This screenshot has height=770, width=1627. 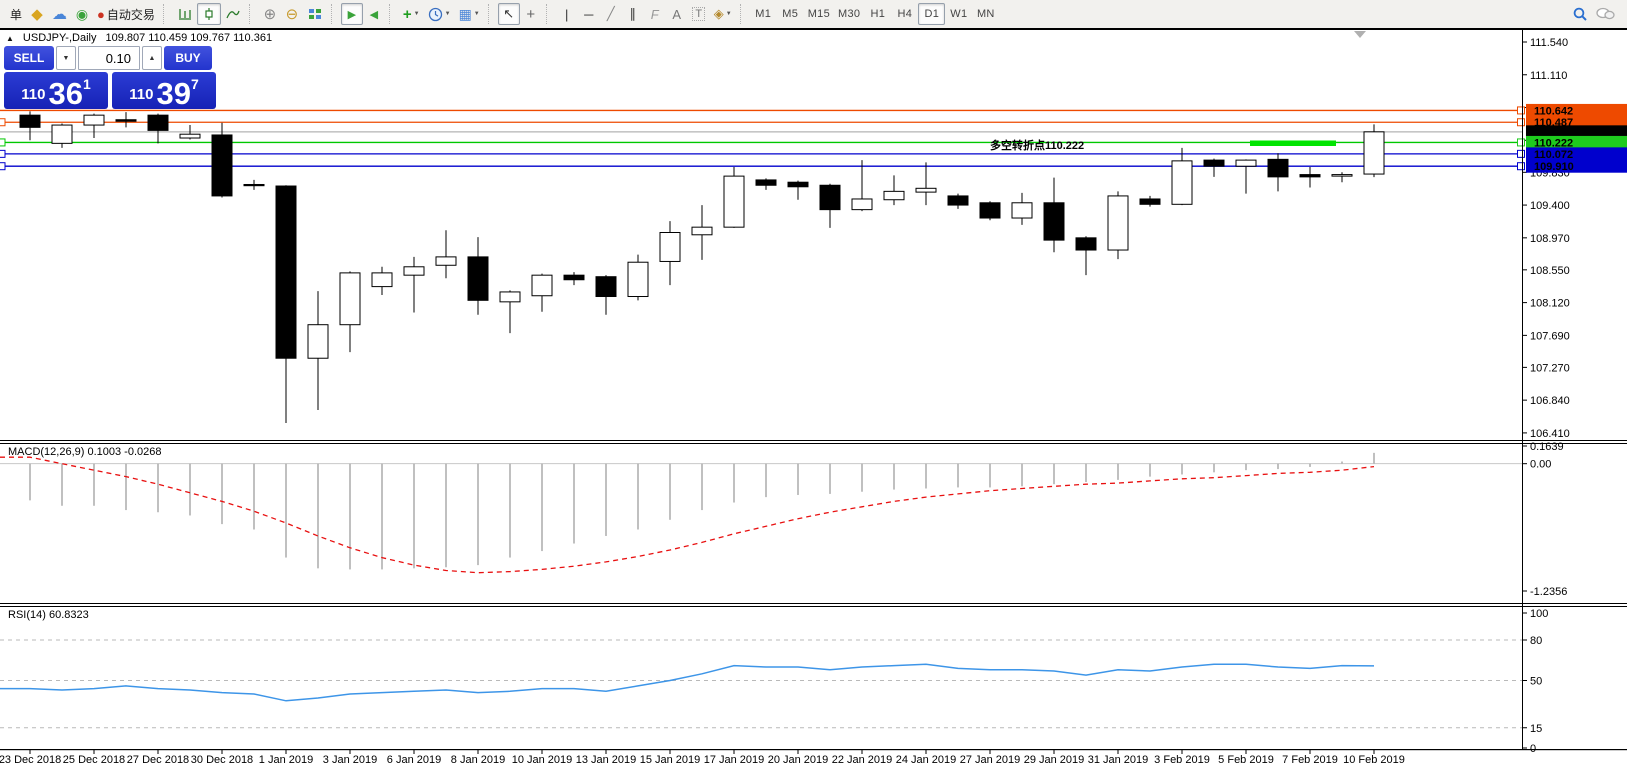 I want to click on svg-text: 10 Jan 2019, so click(x=542, y=760).